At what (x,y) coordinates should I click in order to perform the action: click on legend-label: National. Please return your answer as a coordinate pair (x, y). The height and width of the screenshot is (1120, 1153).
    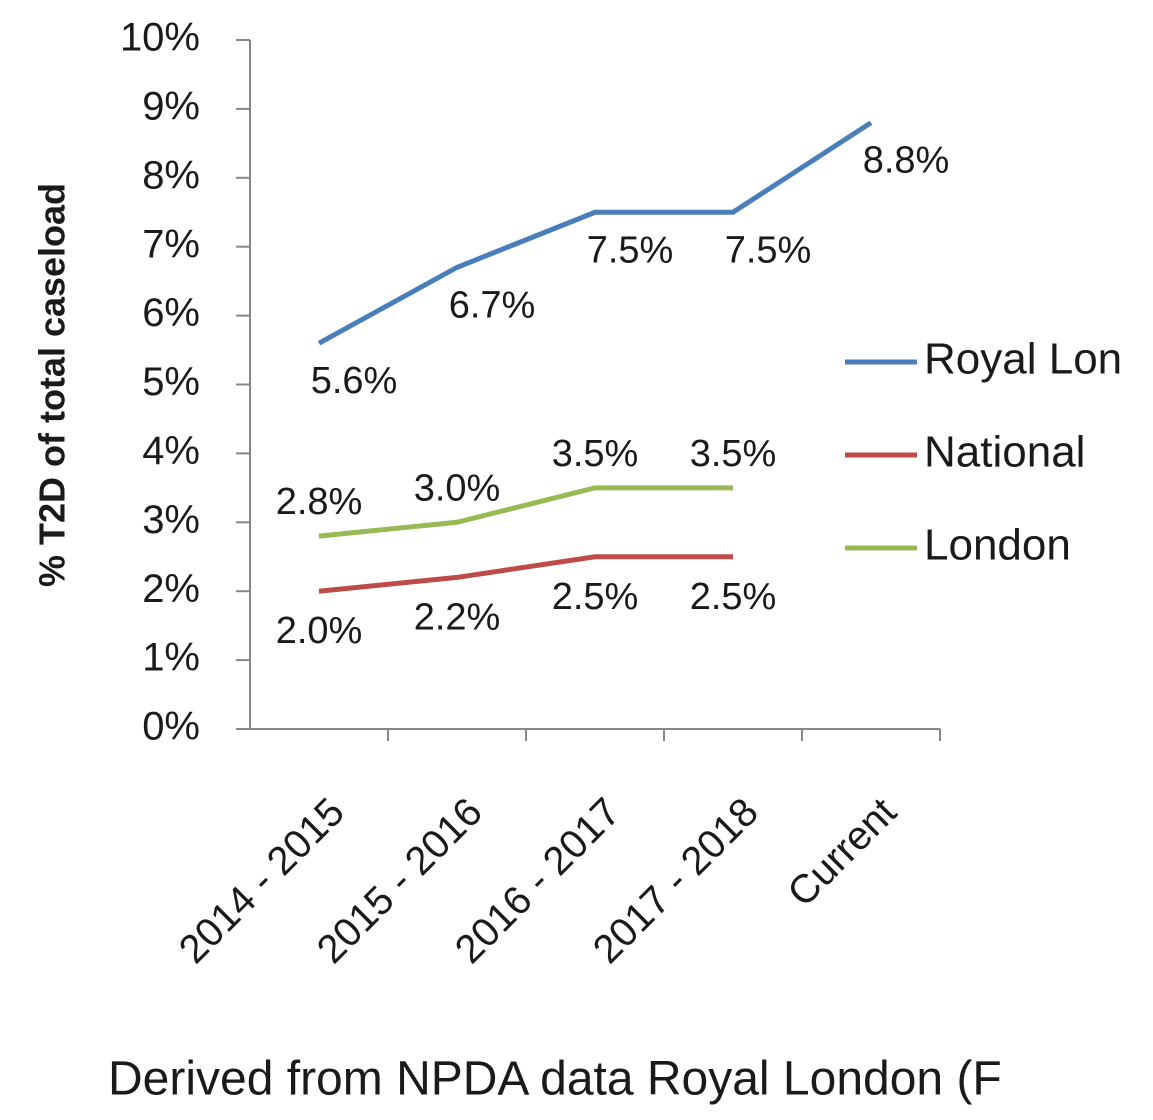
    Looking at the image, I should click on (1004, 452).